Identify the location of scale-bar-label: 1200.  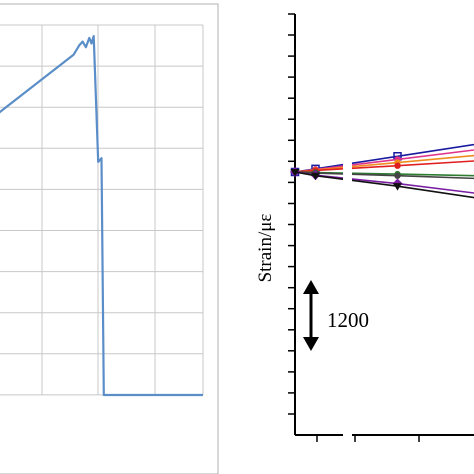
(348, 320).